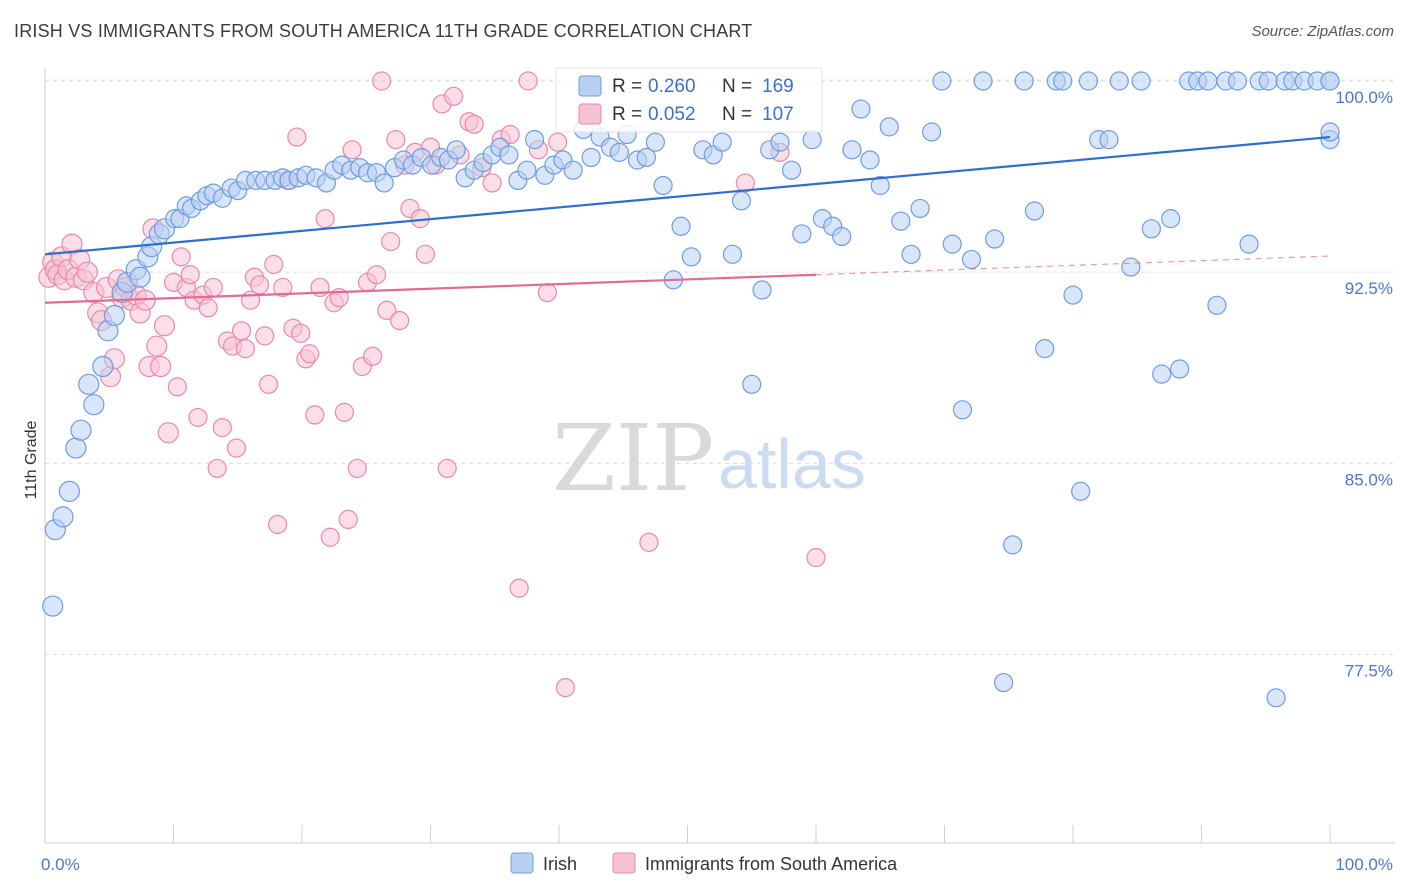 The image size is (1406, 892). What do you see at coordinates (560, 864) in the screenshot?
I see `legend-label-irish: Irish` at bounding box center [560, 864].